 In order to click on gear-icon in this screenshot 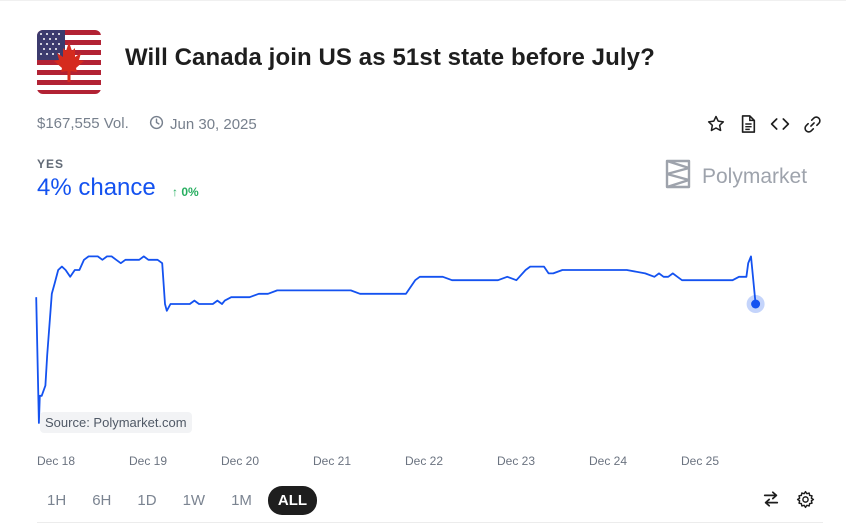, I will do `click(805, 499)`.